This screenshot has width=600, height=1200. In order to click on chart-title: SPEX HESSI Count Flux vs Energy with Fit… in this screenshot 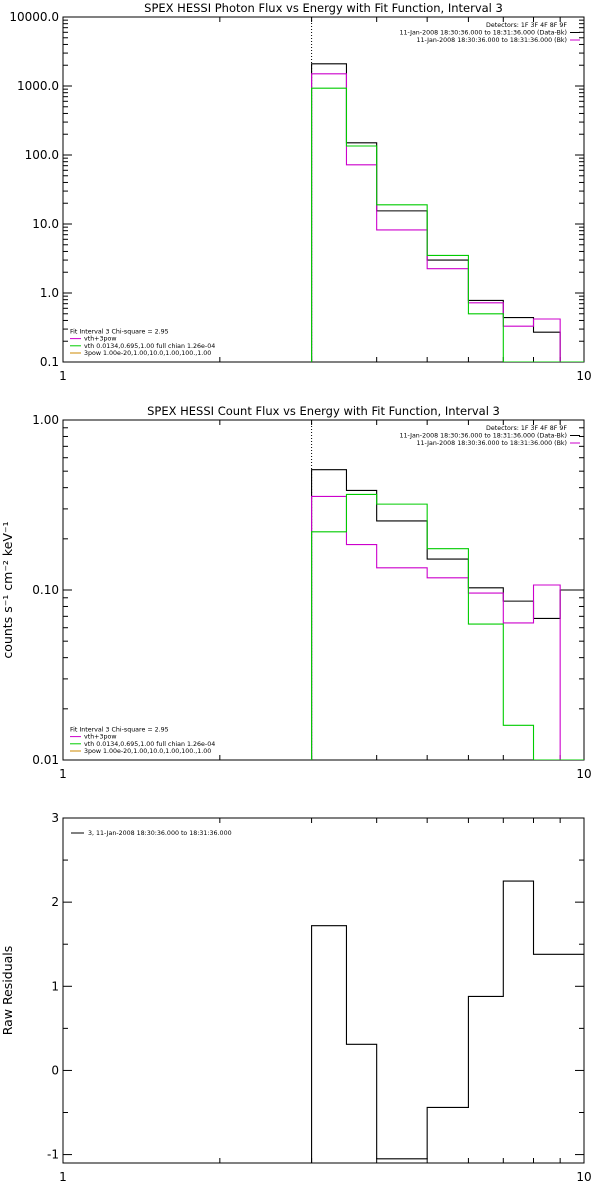, I will do `click(323, 411)`.